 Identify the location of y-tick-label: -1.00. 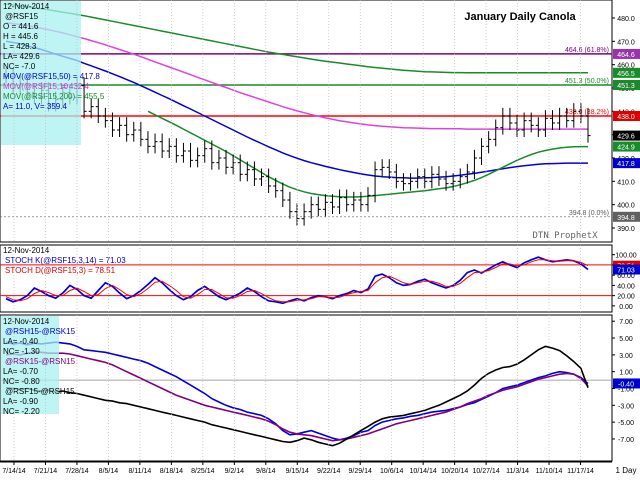
(626, 390).